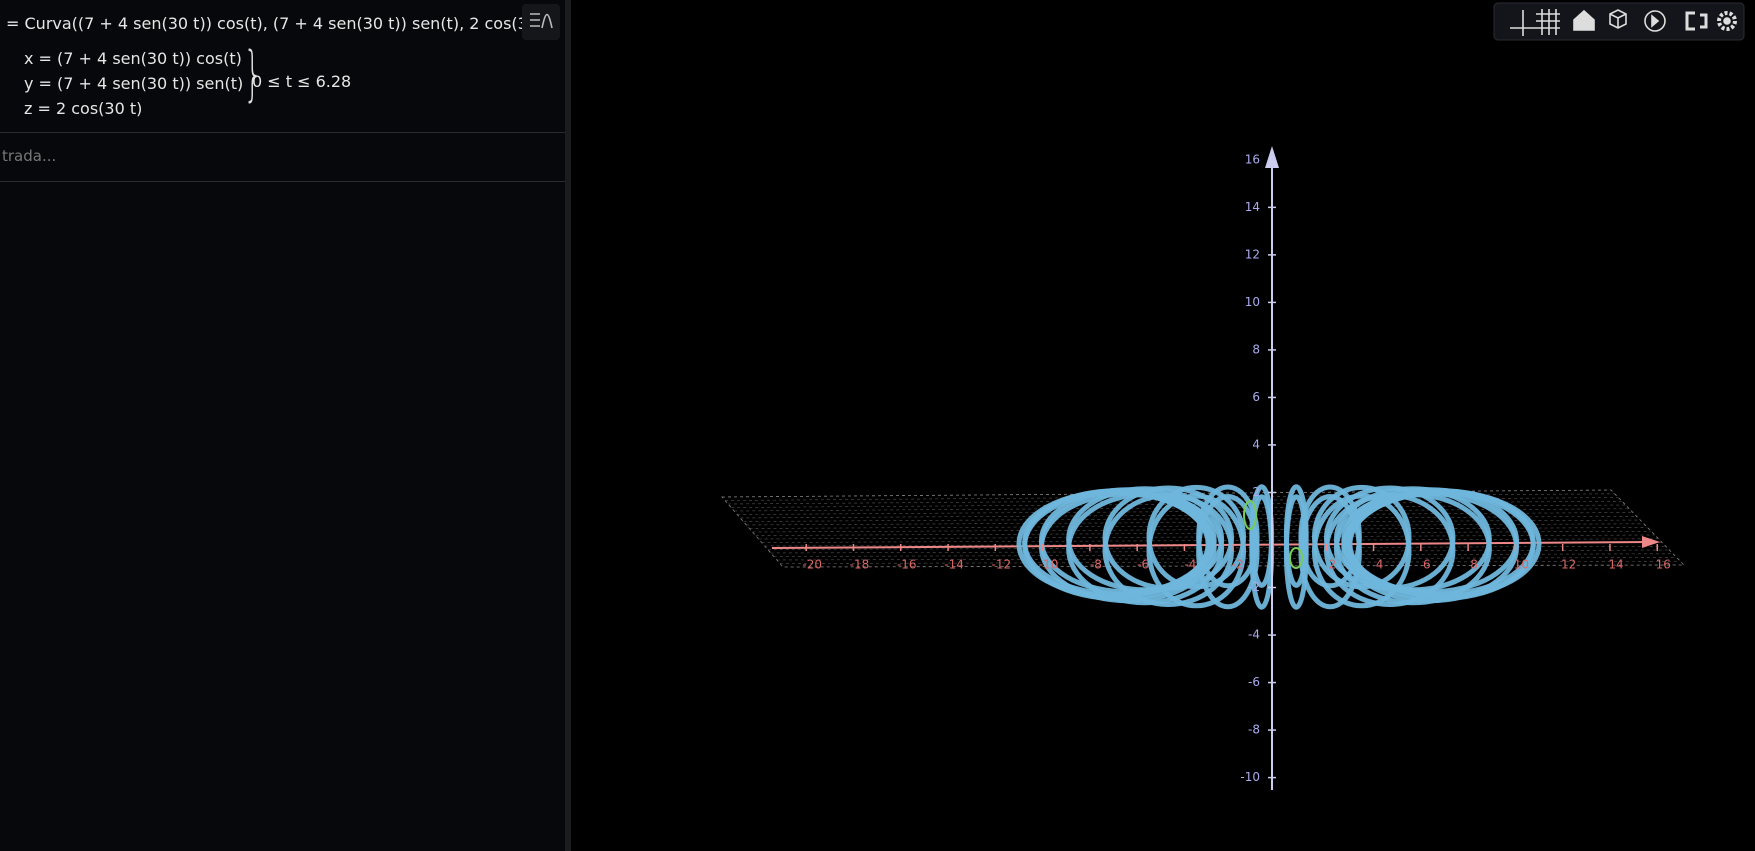 The image size is (1755, 851). What do you see at coordinates (1238, 565) in the screenshot?
I see `x-tick-label: -2` at bounding box center [1238, 565].